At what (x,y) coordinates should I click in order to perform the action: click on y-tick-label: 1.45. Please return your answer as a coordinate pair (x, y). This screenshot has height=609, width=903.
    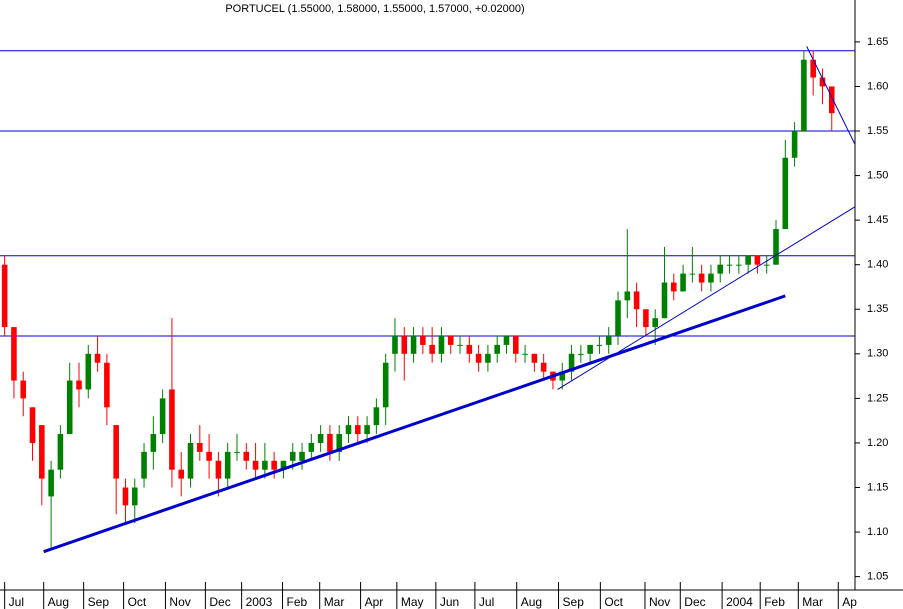
    Looking at the image, I should click on (877, 220).